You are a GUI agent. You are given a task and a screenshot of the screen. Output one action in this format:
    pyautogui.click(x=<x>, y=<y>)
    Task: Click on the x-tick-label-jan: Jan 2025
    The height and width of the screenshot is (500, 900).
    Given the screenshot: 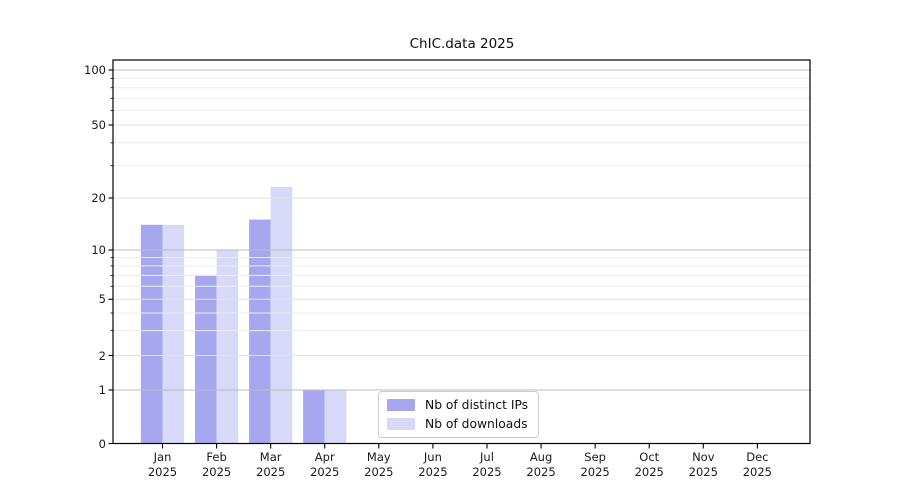 What is the action you would take?
    pyautogui.click(x=162, y=464)
    